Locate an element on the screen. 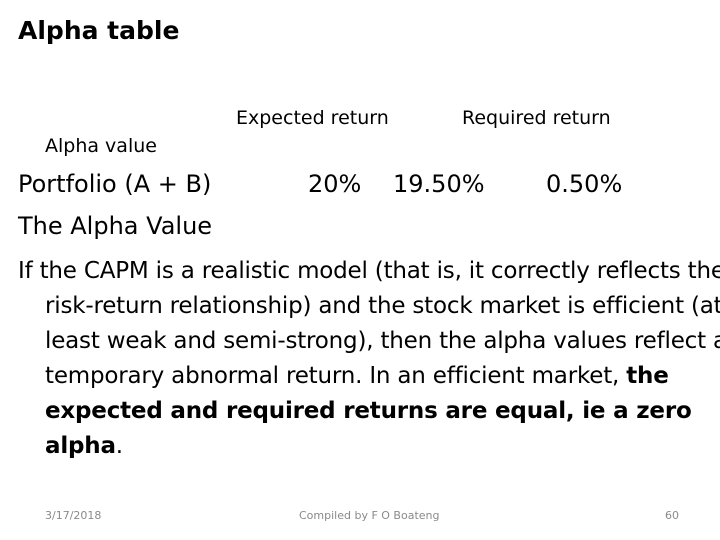 This screenshot has width=720, height=540. page-number: 60 is located at coordinates (672, 515).